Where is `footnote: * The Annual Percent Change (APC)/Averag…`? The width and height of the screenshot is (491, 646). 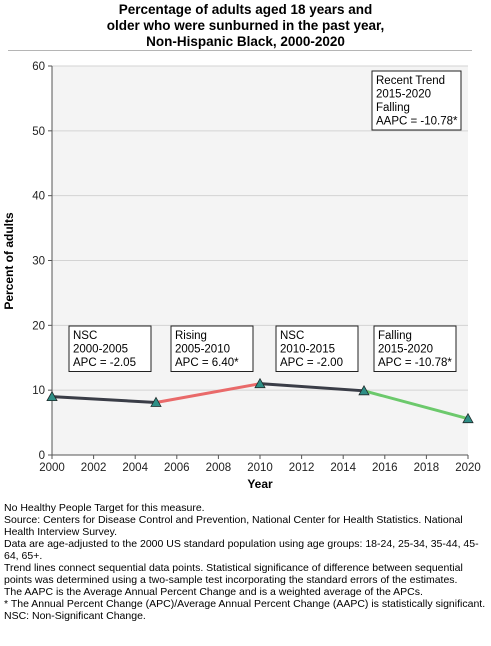
footnote: * The Annual Percent Change (APC)/Averag… is located at coordinates (245, 604).